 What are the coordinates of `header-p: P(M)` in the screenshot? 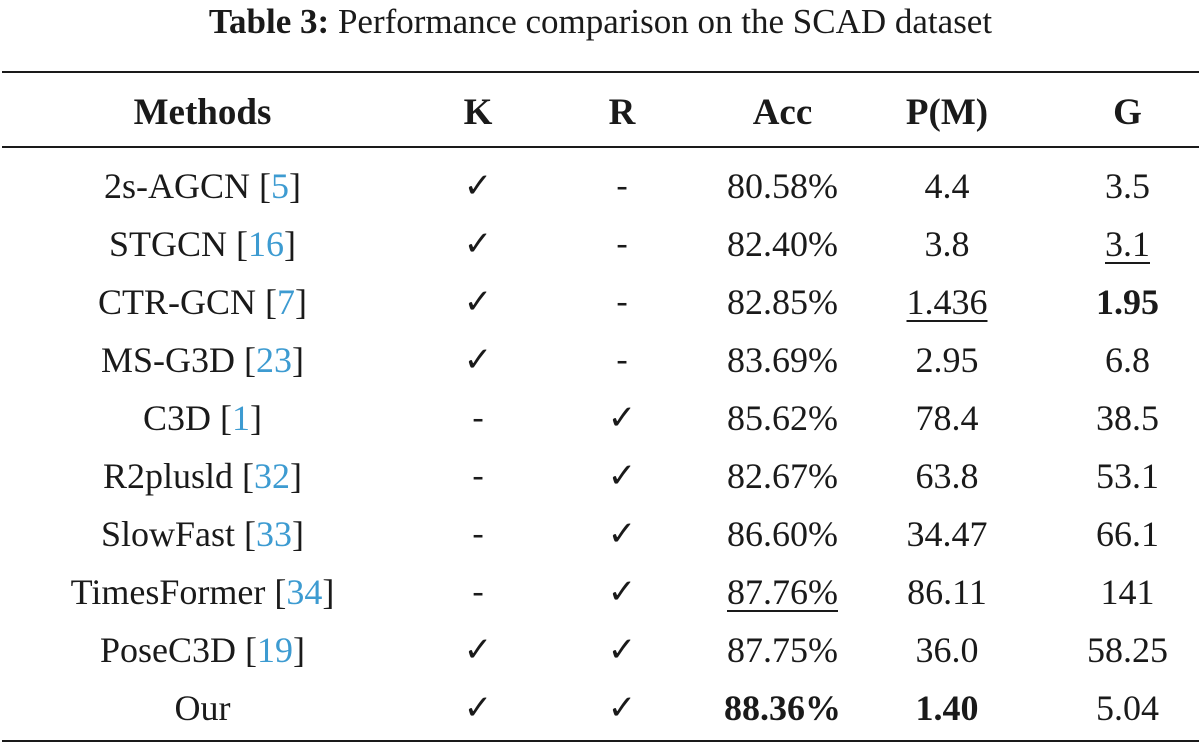 It's located at (947, 112).